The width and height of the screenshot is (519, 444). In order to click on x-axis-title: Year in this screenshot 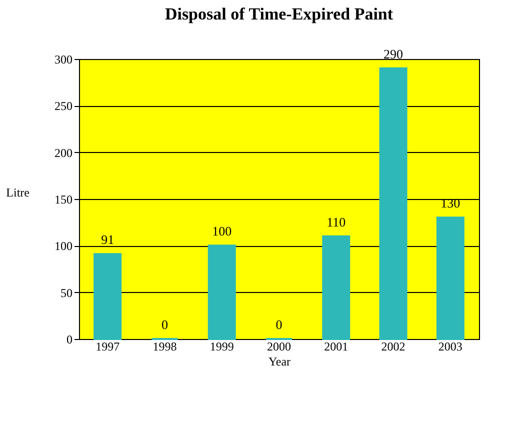, I will do `click(279, 361)`.